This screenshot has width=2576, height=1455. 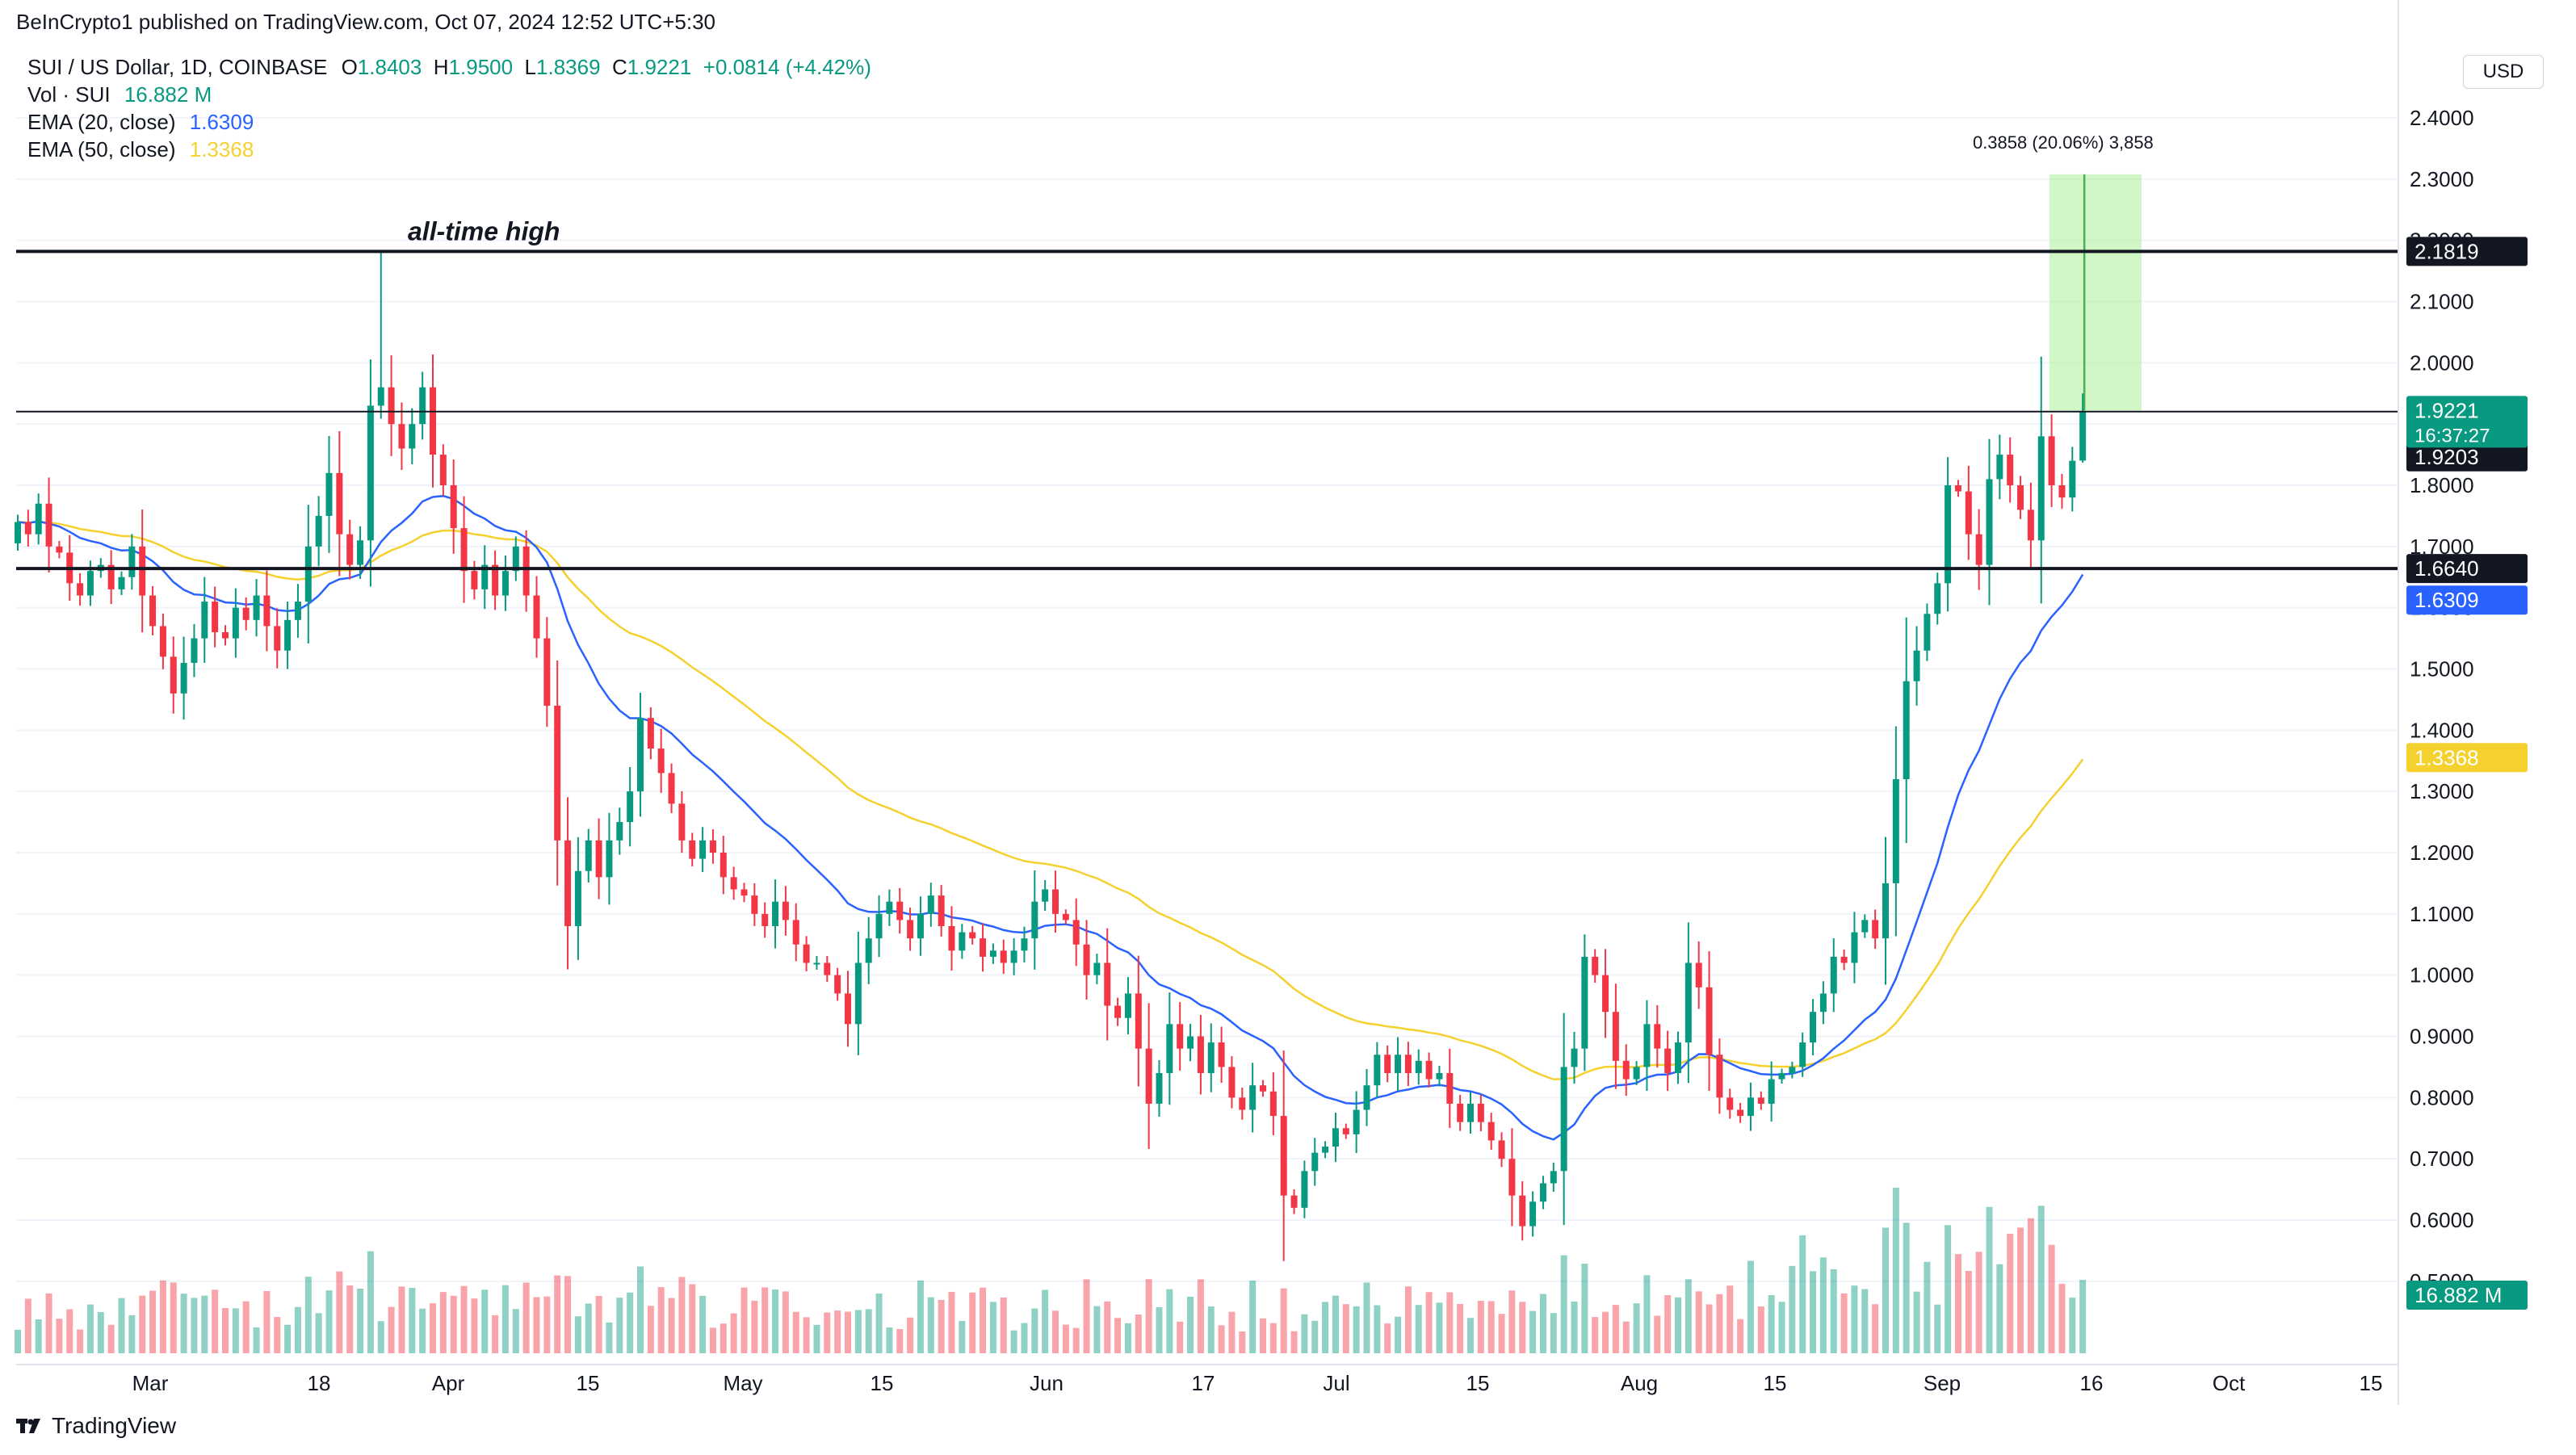 What do you see at coordinates (2442, 975) in the screenshot?
I see `price-tick-label: 1.0000` at bounding box center [2442, 975].